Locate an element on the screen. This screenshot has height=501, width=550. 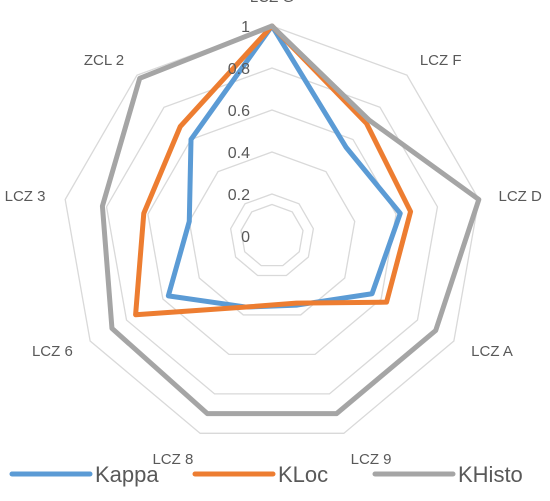
category-label: LCZ 9 is located at coordinates (371, 459).